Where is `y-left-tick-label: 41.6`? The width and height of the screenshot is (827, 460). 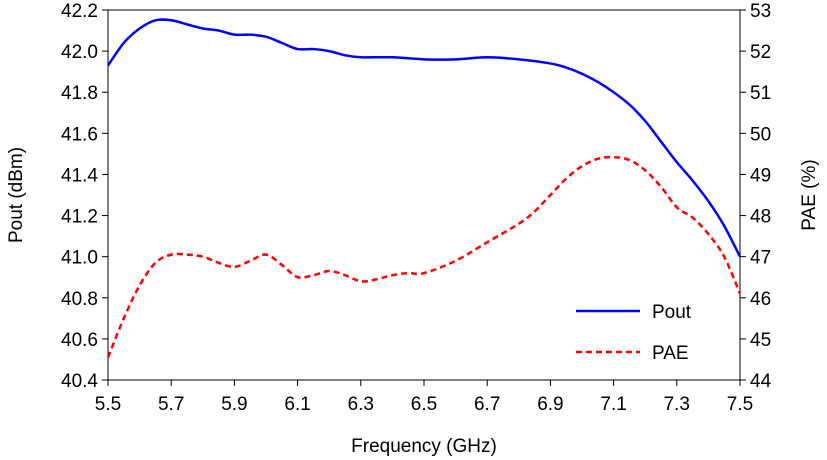 y-left-tick-label: 41.6 is located at coordinates (79, 134).